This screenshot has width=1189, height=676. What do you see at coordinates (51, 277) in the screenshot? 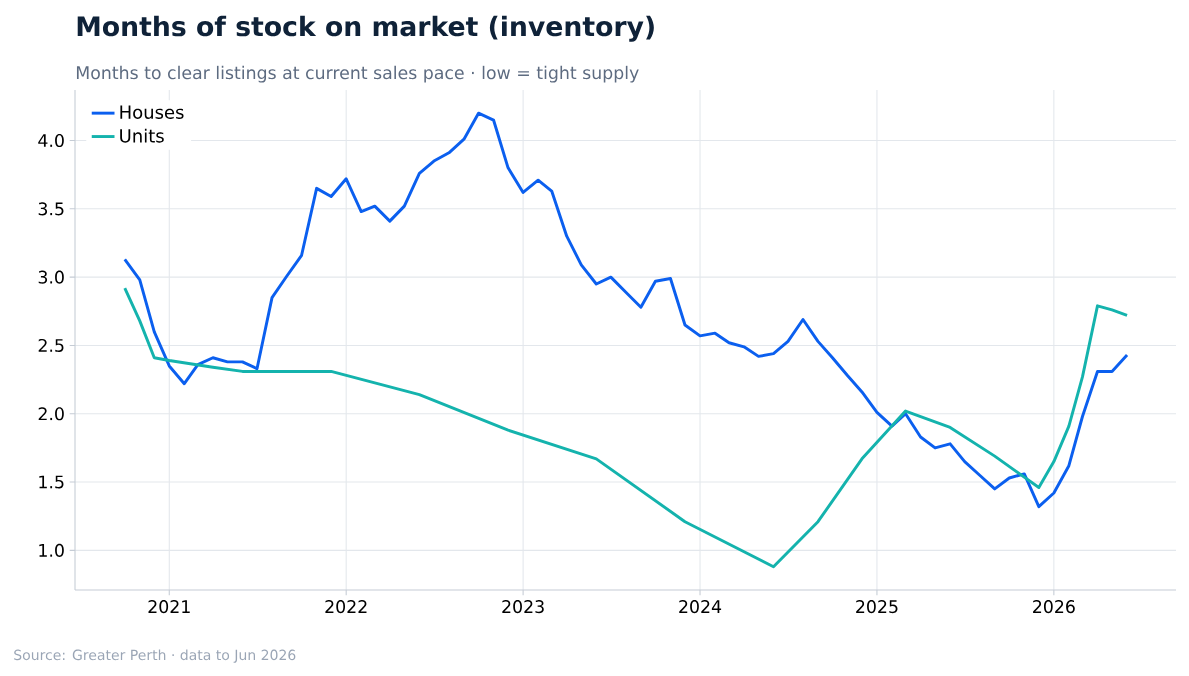
I see `y-tick-label: 3.0` at bounding box center [51, 277].